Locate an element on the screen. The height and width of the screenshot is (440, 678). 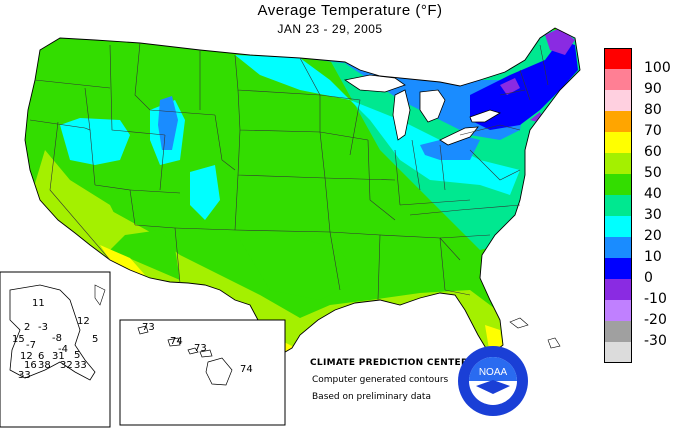
alaska-value: 2 is located at coordinates (27, 327).